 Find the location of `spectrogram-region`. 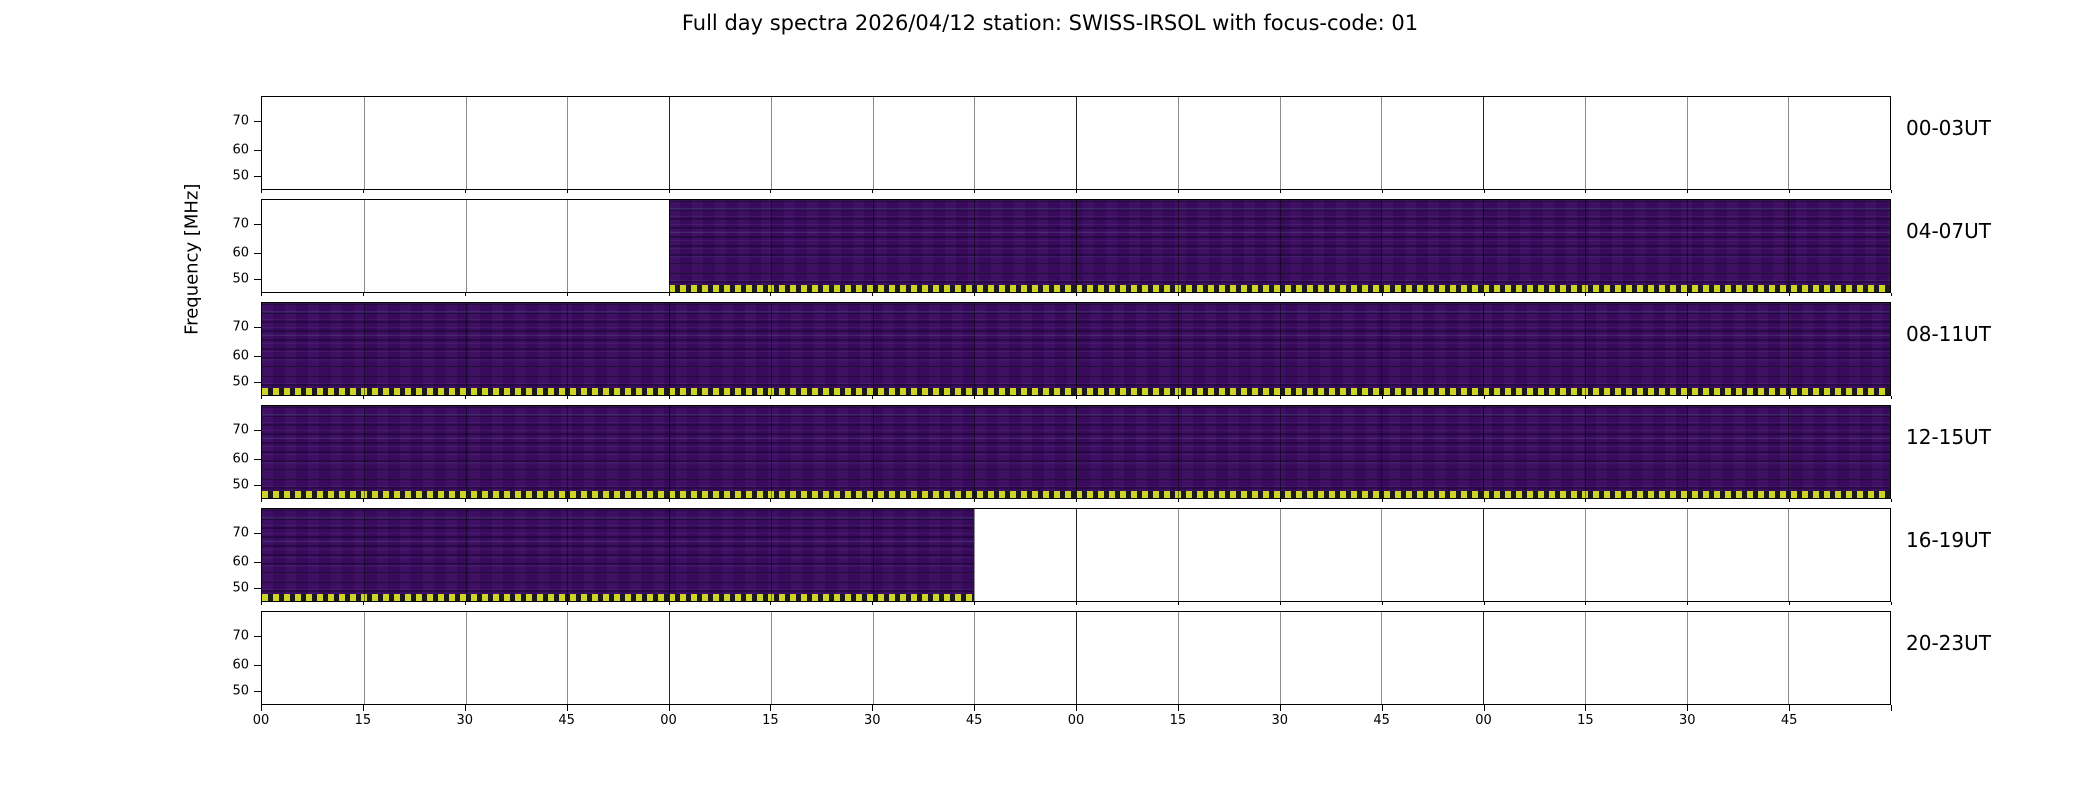

spectrogram-region is located at coordinates (1279, 246).